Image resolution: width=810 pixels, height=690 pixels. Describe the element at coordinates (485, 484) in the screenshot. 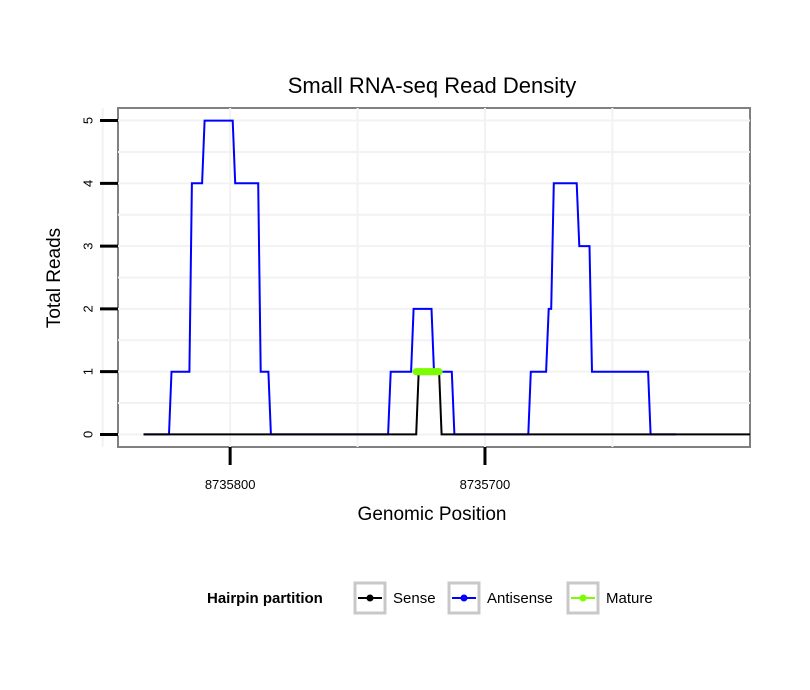

I see `x-tick-label: 8735700` at that location.